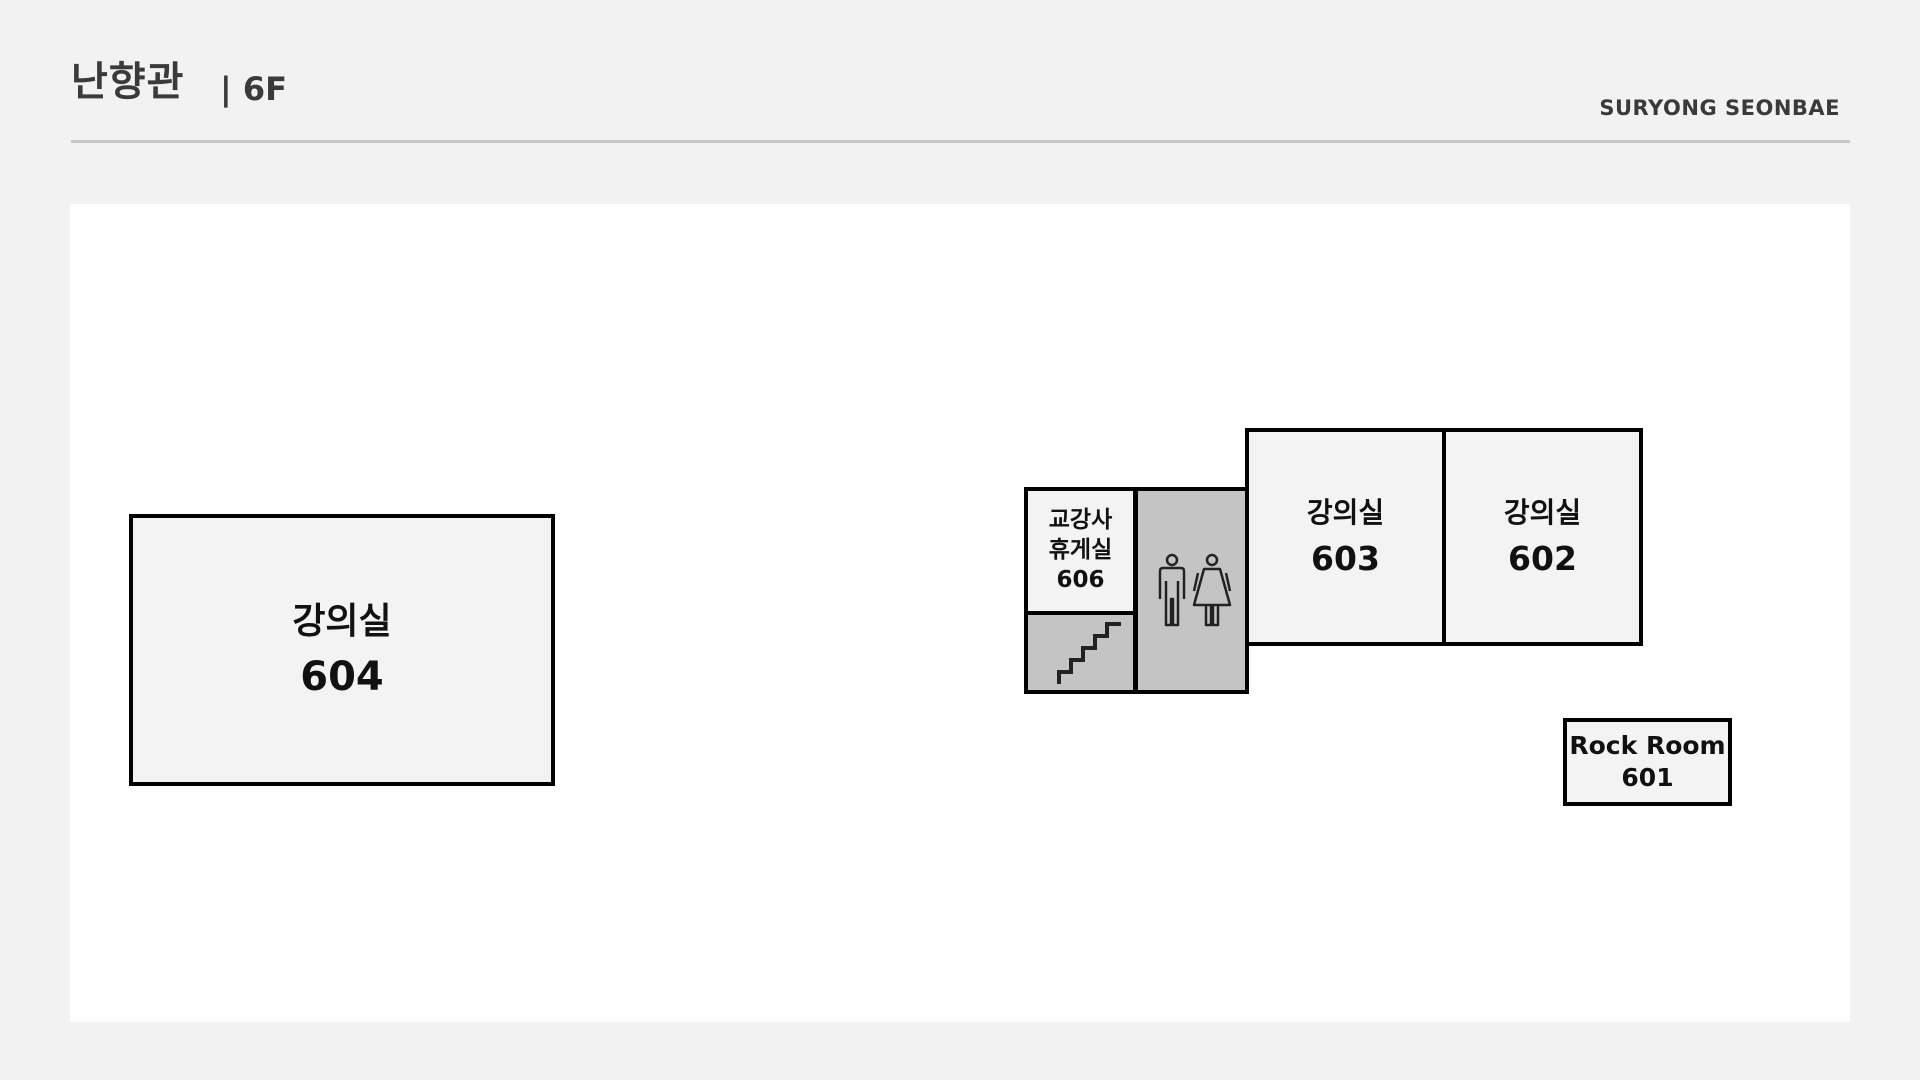 The image size is (1920, 1080). I want to click on room-606-name-line2: 휴게실, so click(1080, 550).